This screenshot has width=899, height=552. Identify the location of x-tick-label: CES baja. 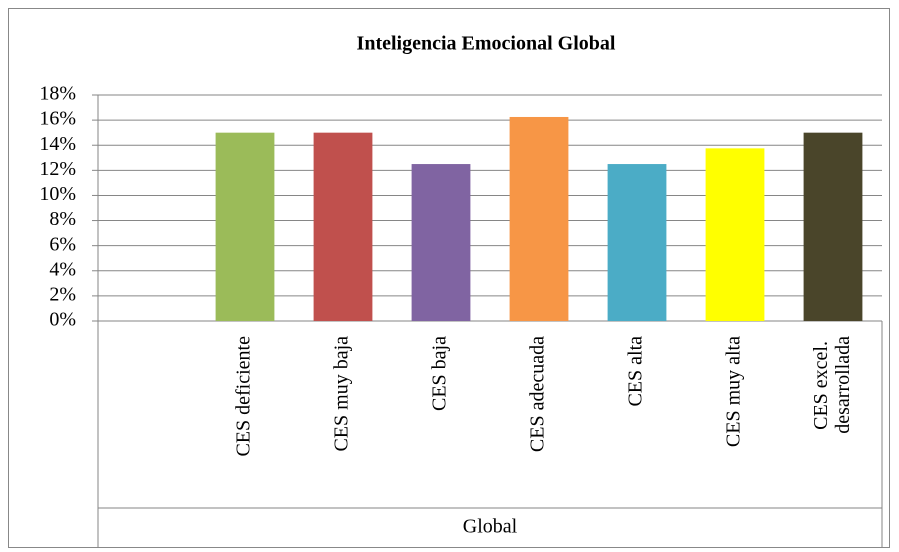
(440, 373).